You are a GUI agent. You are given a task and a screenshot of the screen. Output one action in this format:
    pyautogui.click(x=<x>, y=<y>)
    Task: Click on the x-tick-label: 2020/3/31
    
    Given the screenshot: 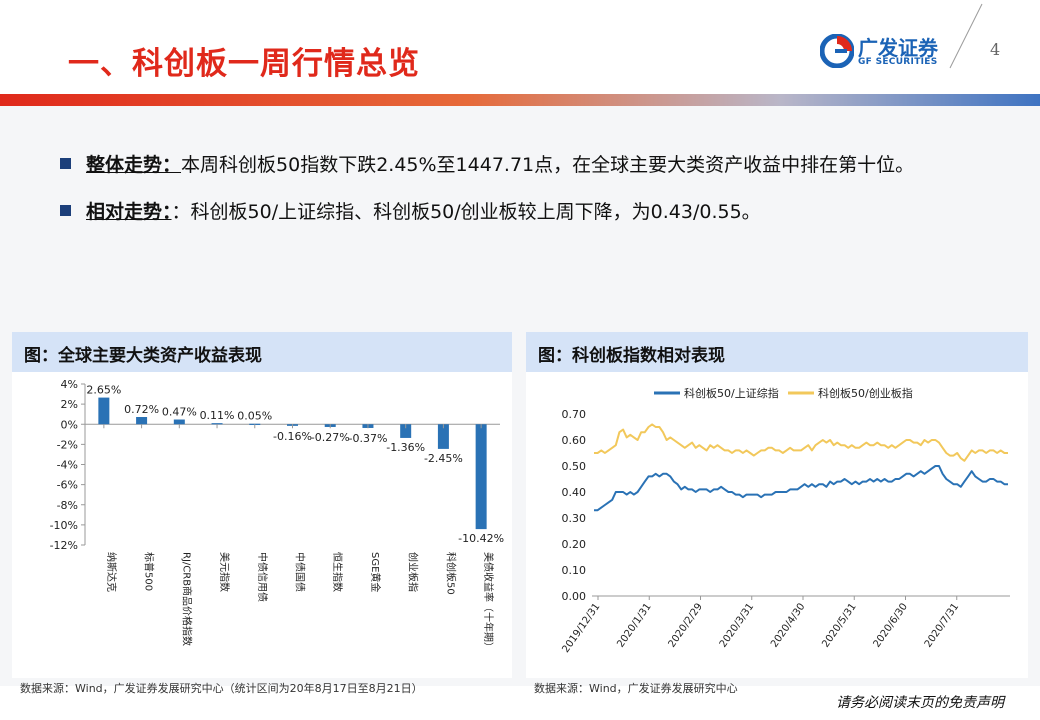 What is the action you would take?
    pyautogui.click(x=737, y=625)
    